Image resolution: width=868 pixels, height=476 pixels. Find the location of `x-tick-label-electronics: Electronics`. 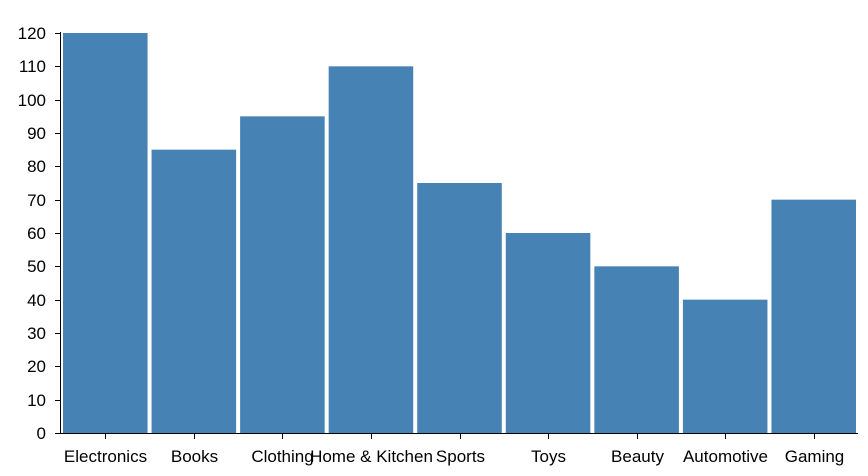

x-tick-label-electronics: Electronics is located at coordinates (105, 456).